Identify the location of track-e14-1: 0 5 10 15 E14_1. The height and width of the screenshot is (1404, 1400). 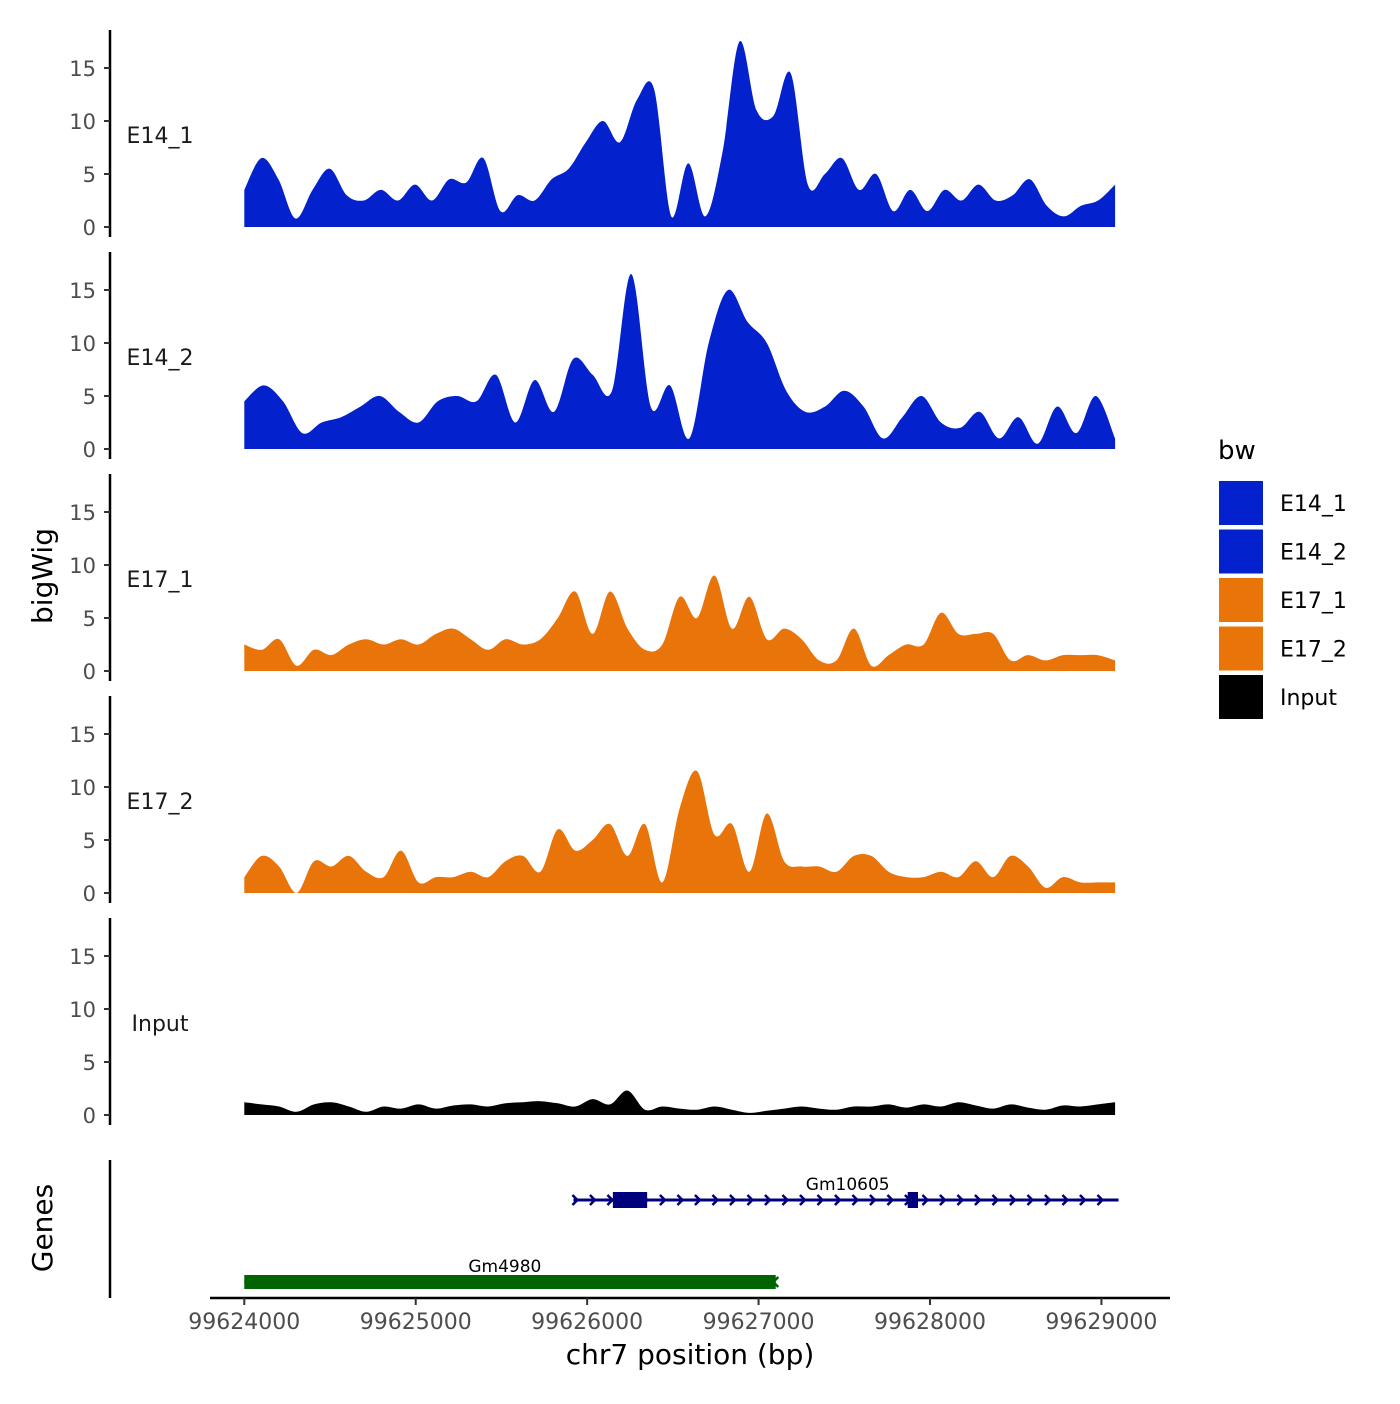
(592, 135).